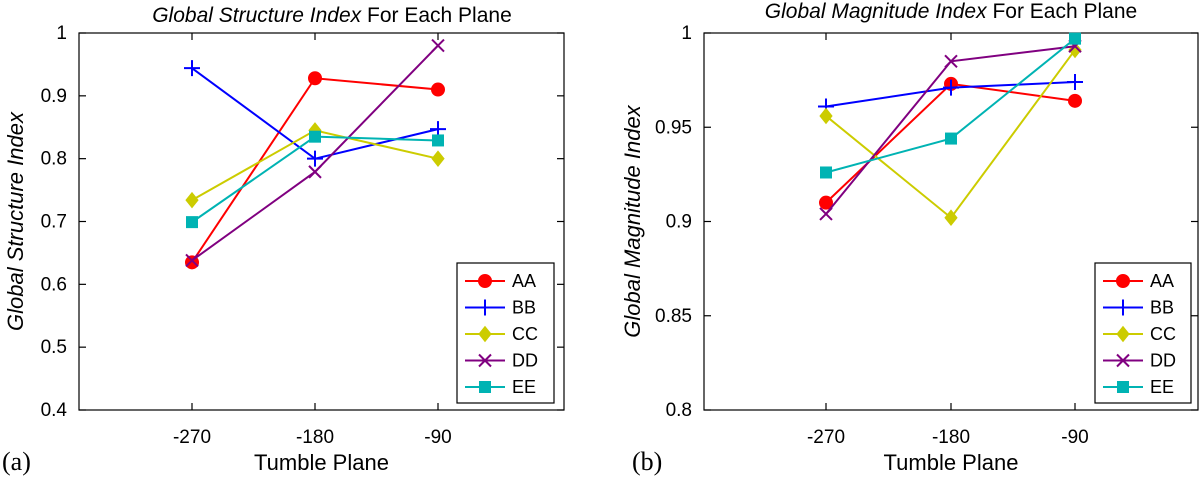 The width and height of the screenshot is (1200, 477). What do you see at coordinates (54, 410) in the screenshot?
I see `y-tick-label: 0.4` at bounding box center [54, 410].